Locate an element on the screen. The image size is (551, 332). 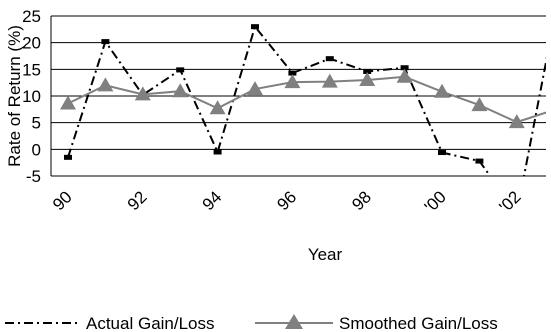
x-tick-label: 98 is located at coordinates (361, 200).